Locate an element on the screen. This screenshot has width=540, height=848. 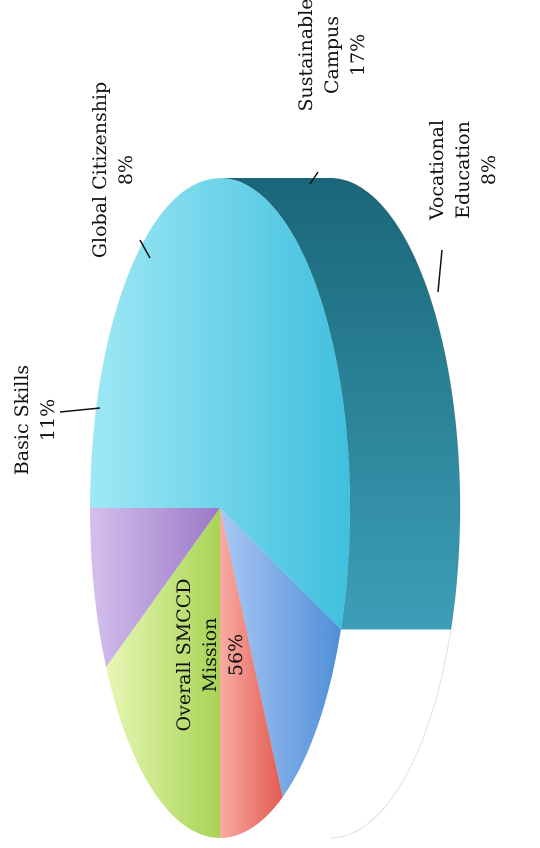
label-text: Mission is located at coordinates (210, 655).